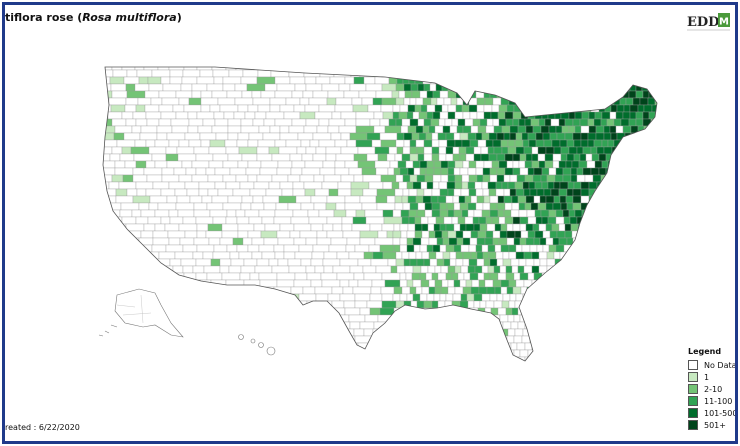 The width and height of the screenshot is (740, 446). What do you see at coordinates (715, 425) in the screenshot?
I see `legend-label: 501+` at bounding box center [715, 425].